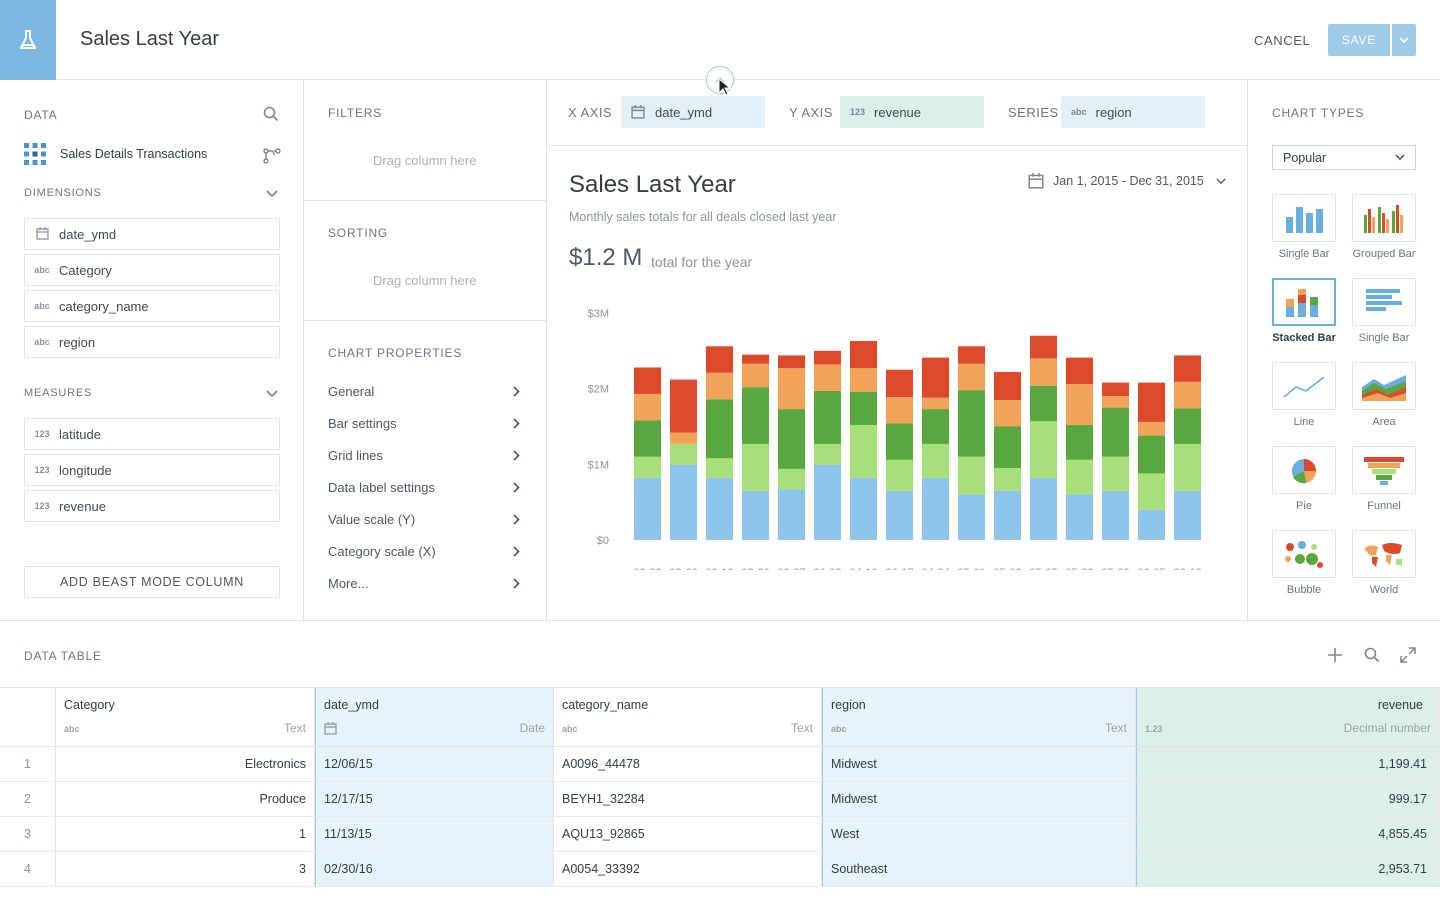 Image resolution: width=1440 pixels, height=900 pixels. What do you see at coordinates (152, 582) in the screenshot?
I see `add-beast-mode-button: ADD BEAST MODE COLUMN` at bounding box center [152, 582].